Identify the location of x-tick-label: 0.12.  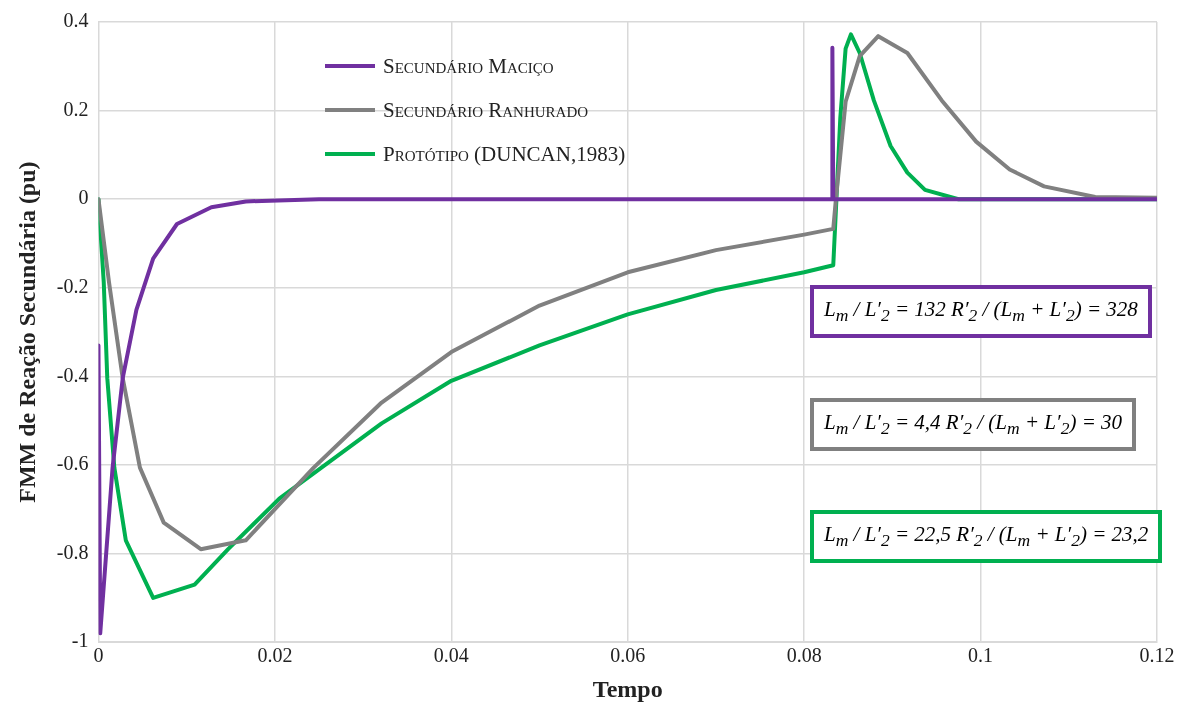
(1157, 655).